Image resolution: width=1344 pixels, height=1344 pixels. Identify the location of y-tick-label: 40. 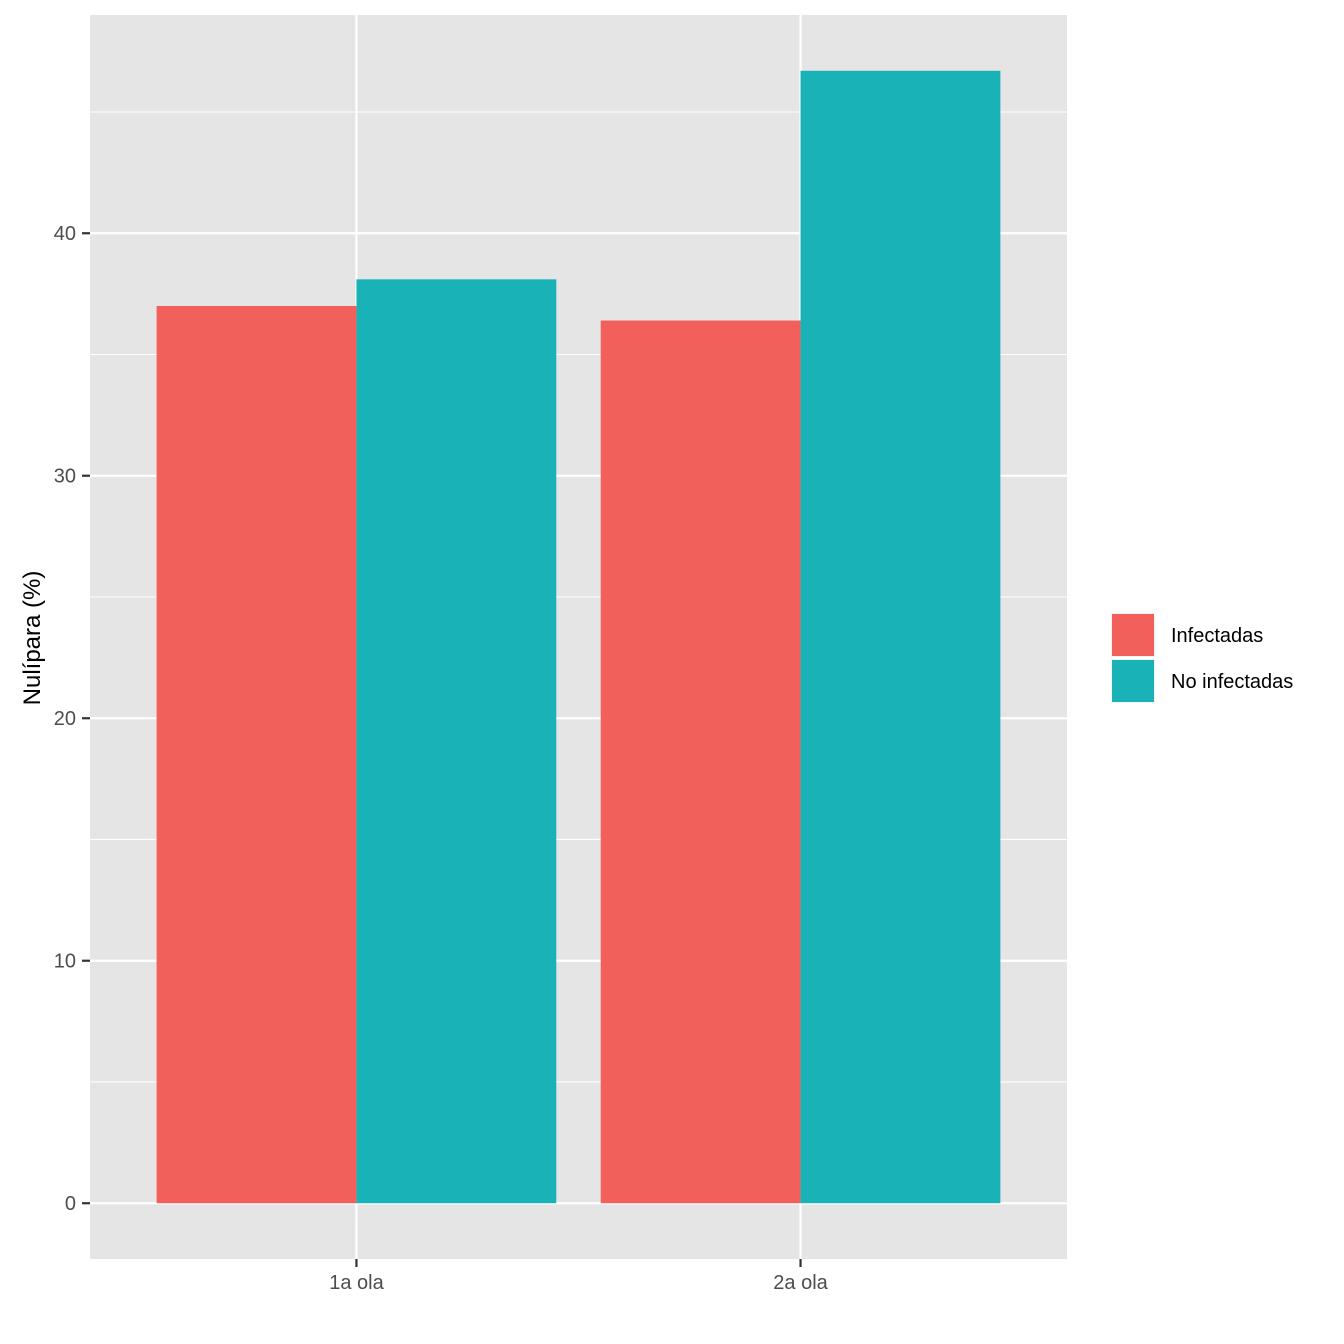
(65, 234).